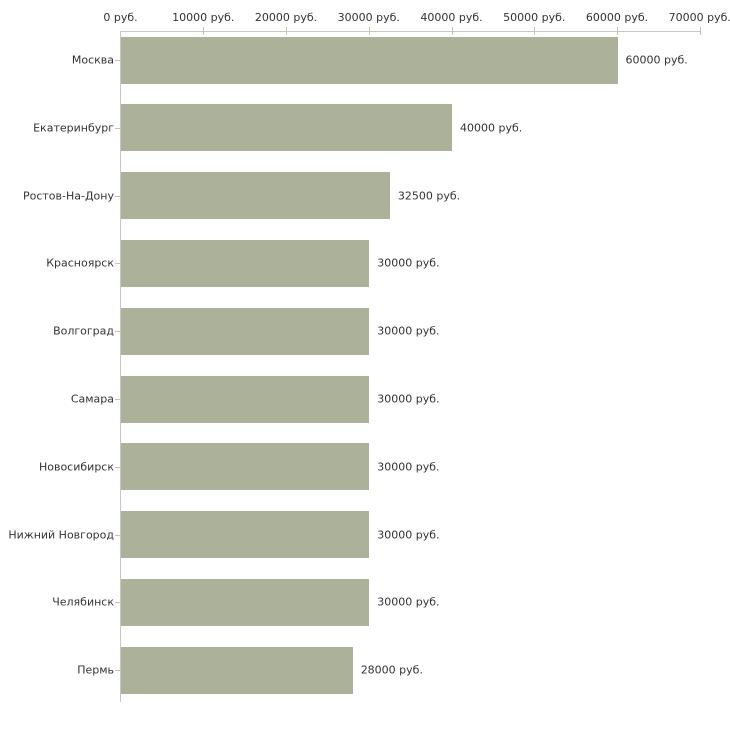 Image resolution: width=730 pixels, height=730 pixels. I want to click on x-axis-tick-label: 10000 руб., so click(203, 17).